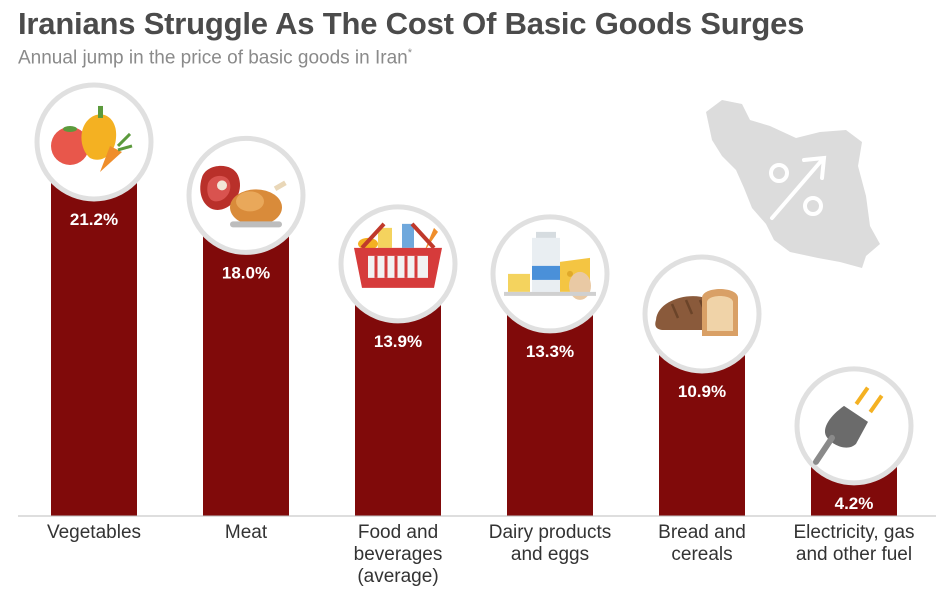 This screenshot has width=952, height=589. Describe the element at coordinates (550, 274) in the screenshot. I see `dairy-icon` at that location.